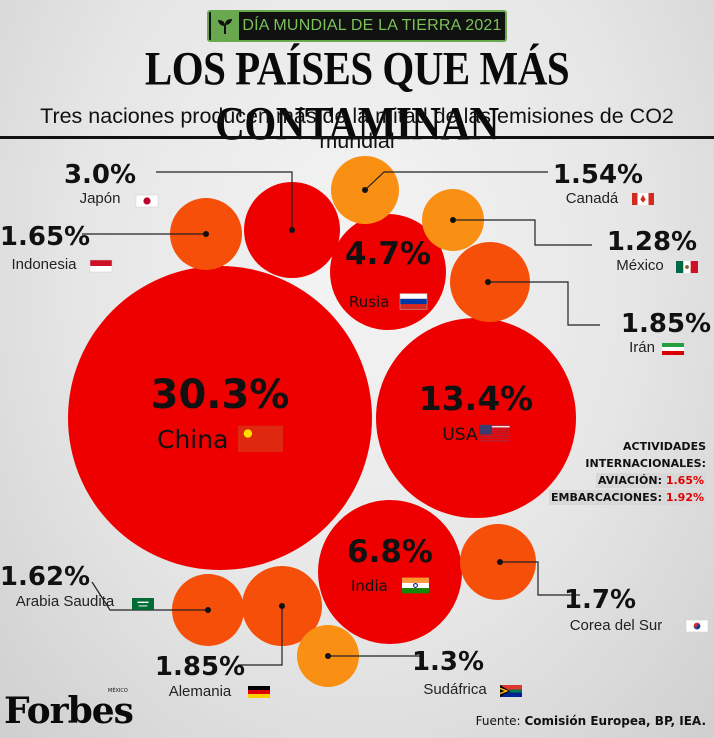 This screenshot has width=714, height=738. Describe the element at coordinates (200, 667) in the screenshot. I see `value-label-alemania: 1.85%` at that location.